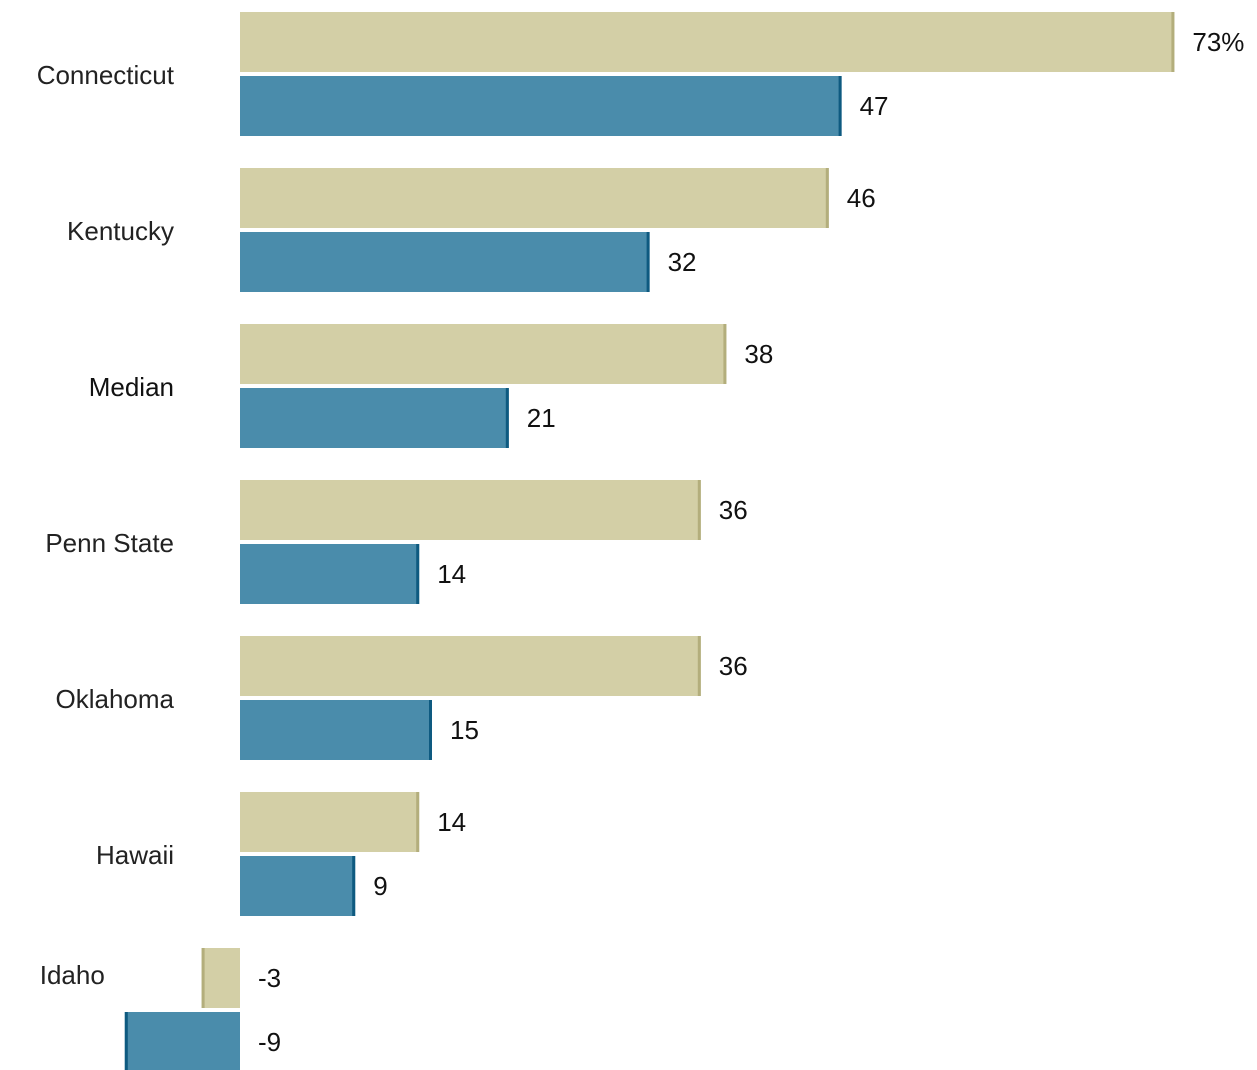 Image resolution: width=1257 pixels, height=1070 pixels. I want to click on value-label: 15, so click(464, 730).